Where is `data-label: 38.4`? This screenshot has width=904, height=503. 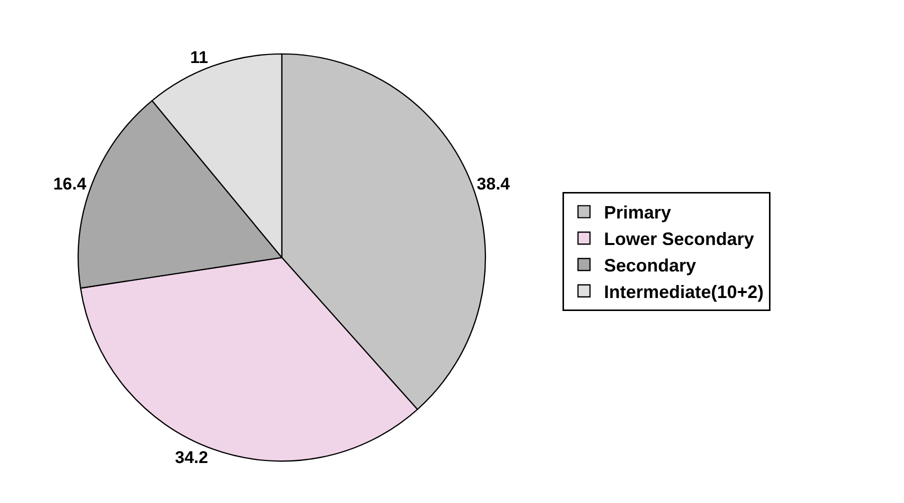
data-label: 38.4 is located at coordinates (493, 184).